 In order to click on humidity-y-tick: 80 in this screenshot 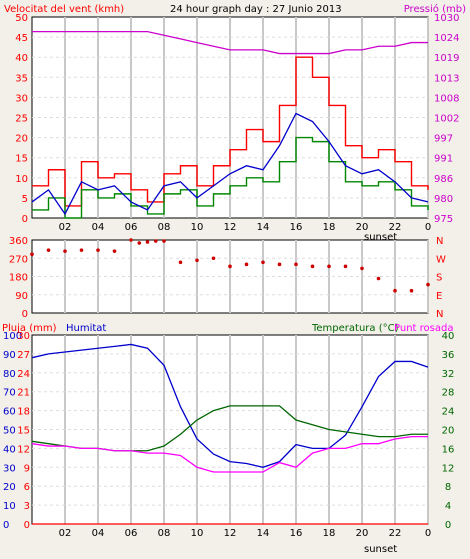, I will do `click(9, 374)`.